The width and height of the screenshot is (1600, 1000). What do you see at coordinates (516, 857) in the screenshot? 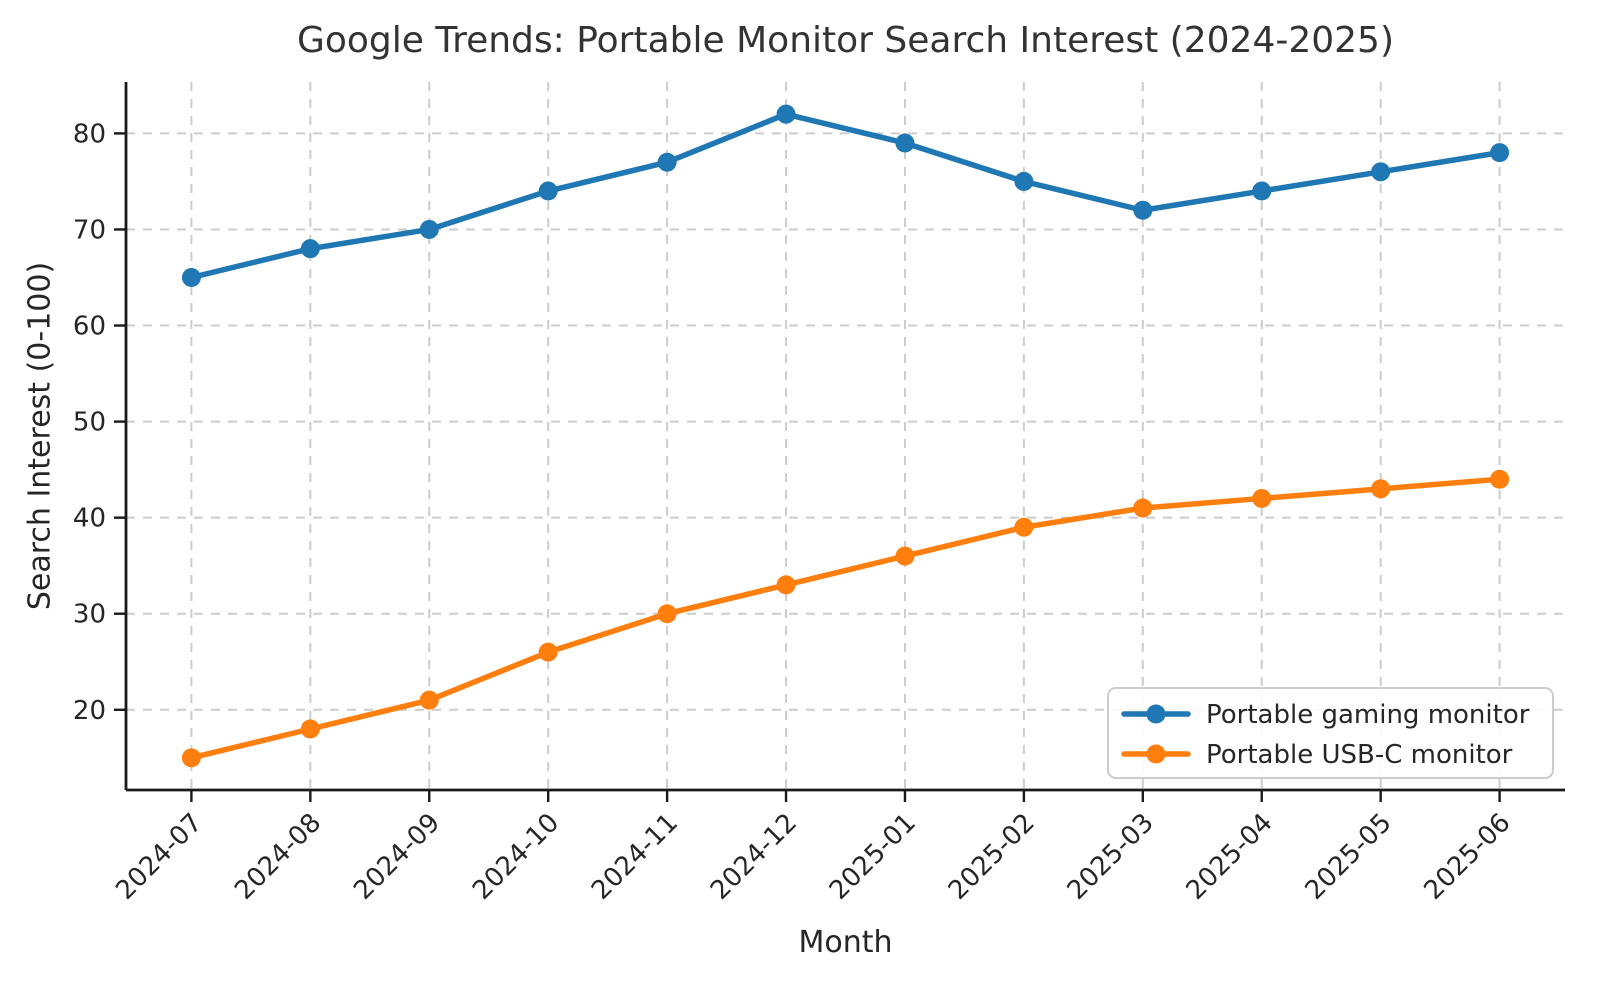
I see `x-tick-label-2024-10: 2024-10` at bounding box center [516, 857].